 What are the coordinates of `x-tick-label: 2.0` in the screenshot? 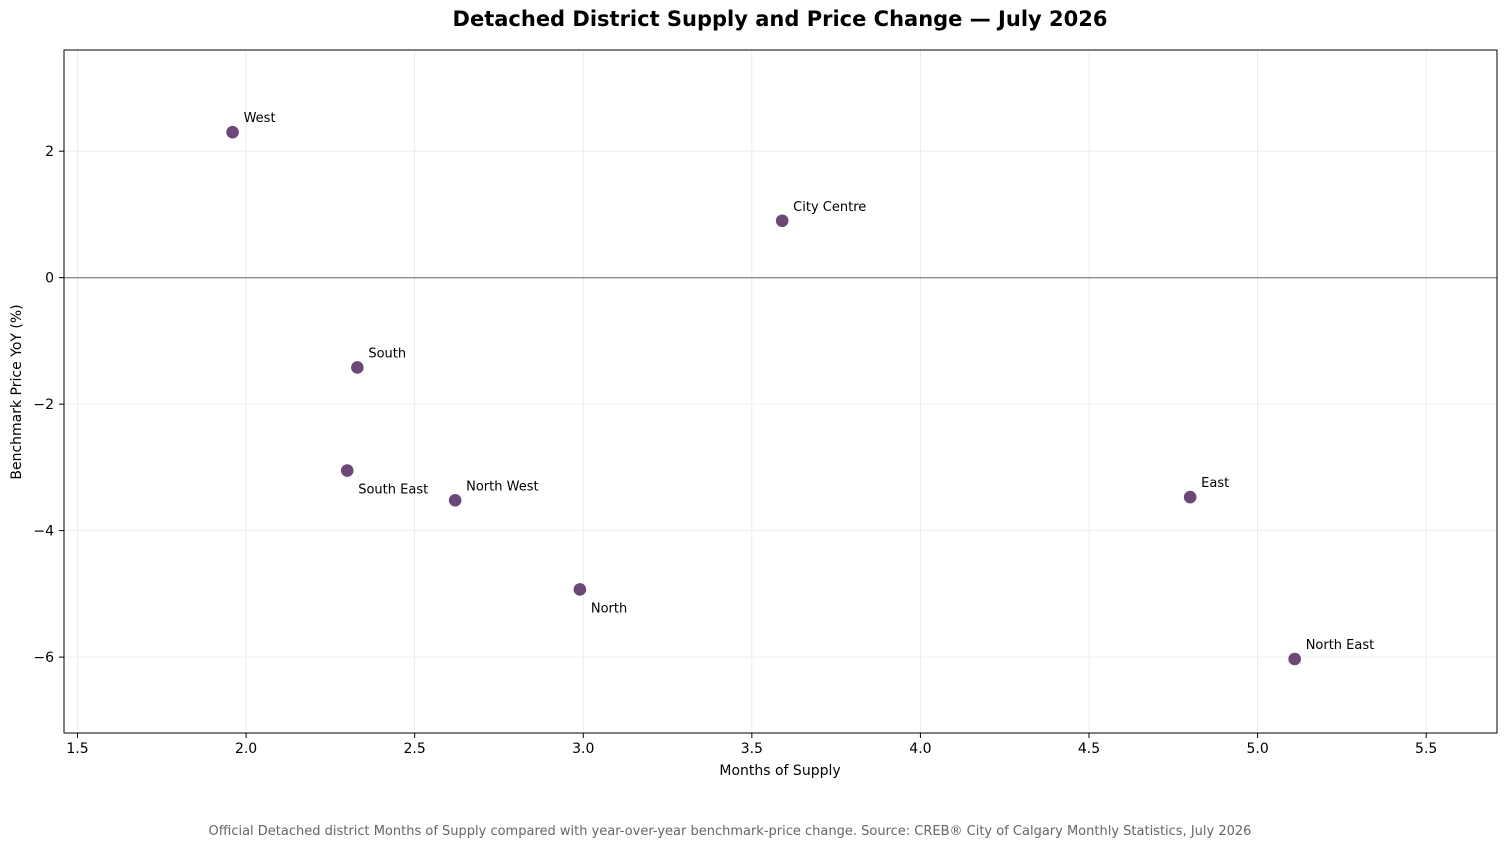 It's located at (246, 749).